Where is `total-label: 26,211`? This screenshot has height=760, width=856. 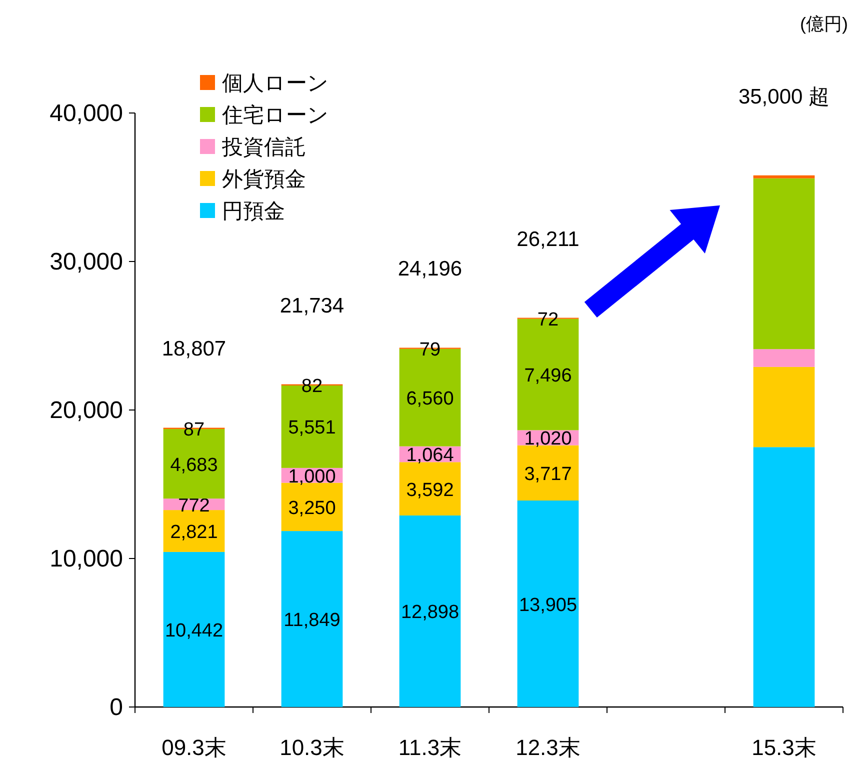
total-label: 26,211 is located at coordinates (548, 239).